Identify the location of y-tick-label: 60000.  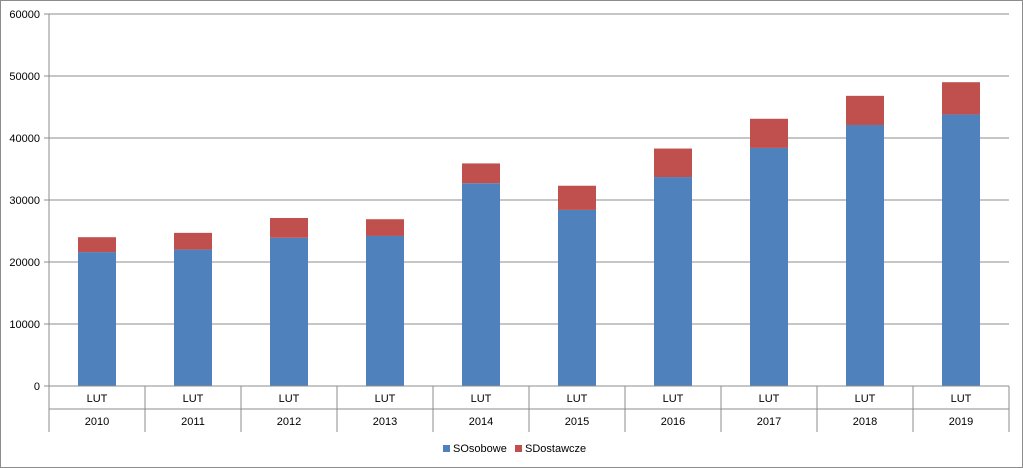
(24, 15).